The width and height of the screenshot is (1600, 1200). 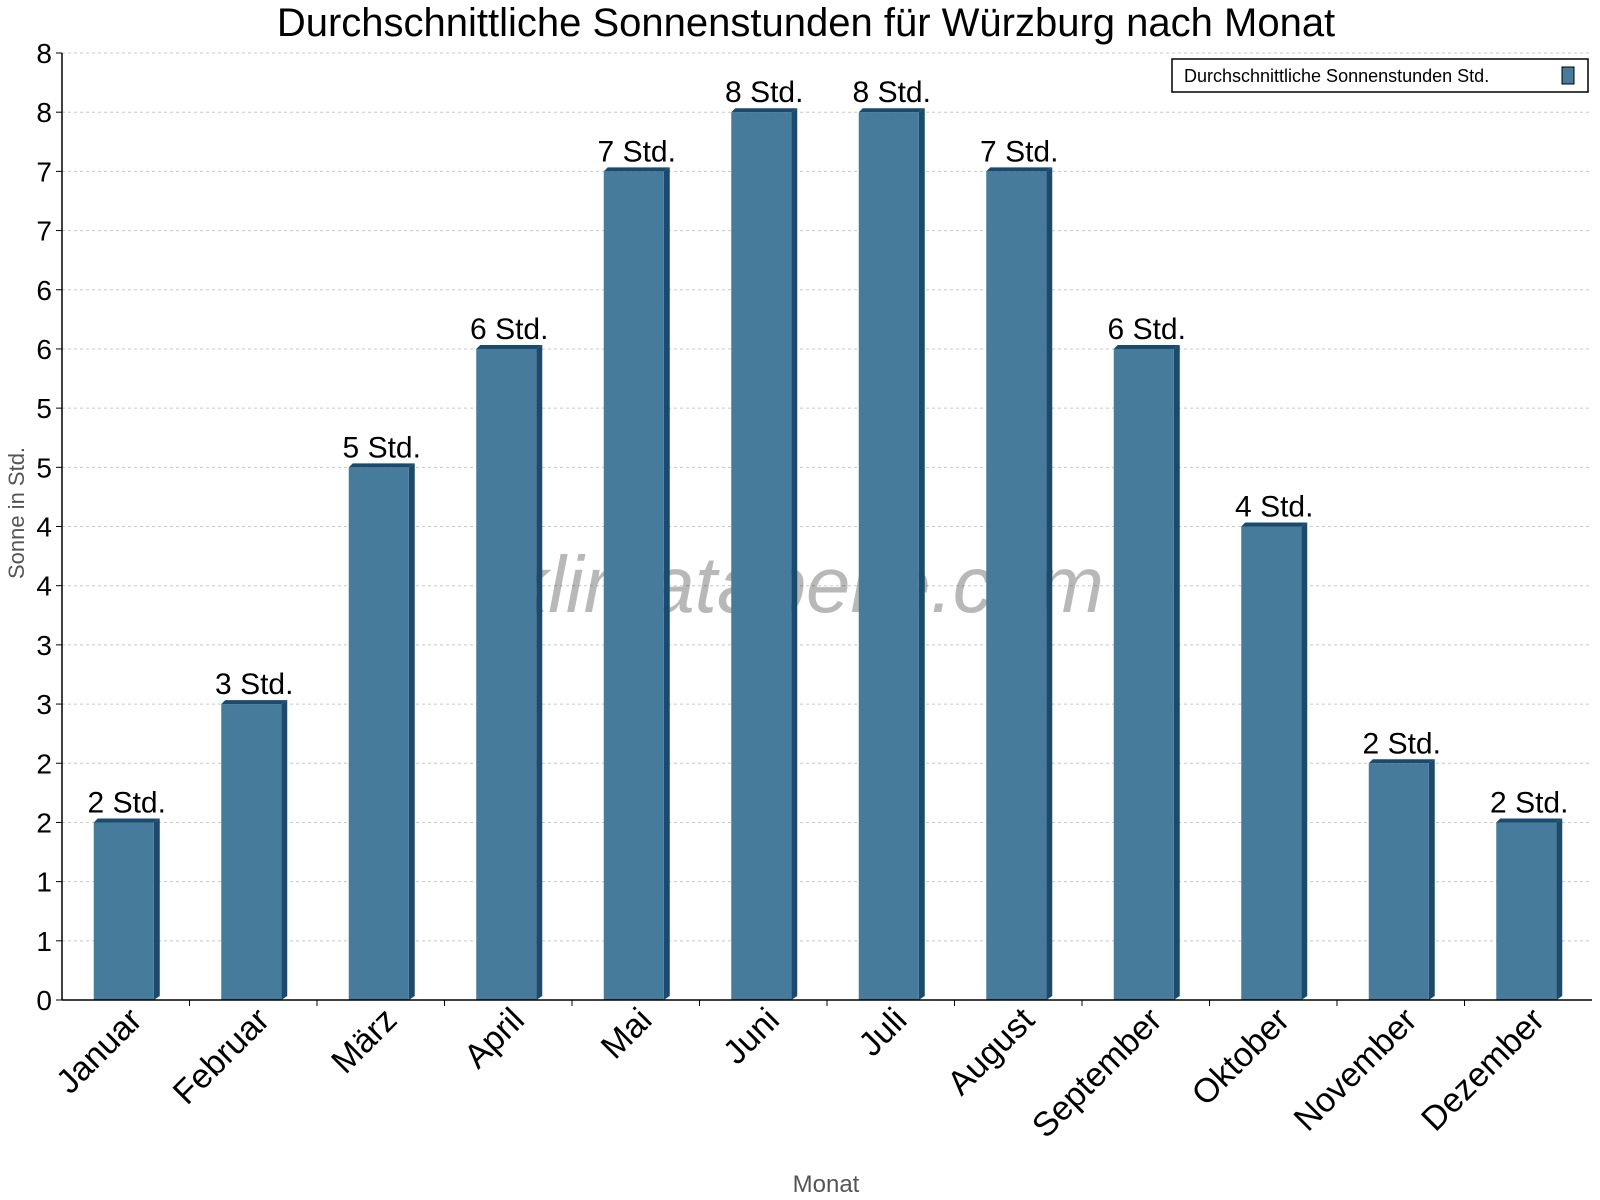 I want to click on legend-swatch, so click(x=1568, y=75).